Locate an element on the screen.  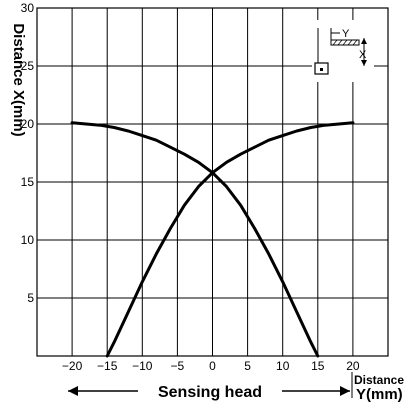
x-tick-label: 15 is located at coordinates (318, 366).